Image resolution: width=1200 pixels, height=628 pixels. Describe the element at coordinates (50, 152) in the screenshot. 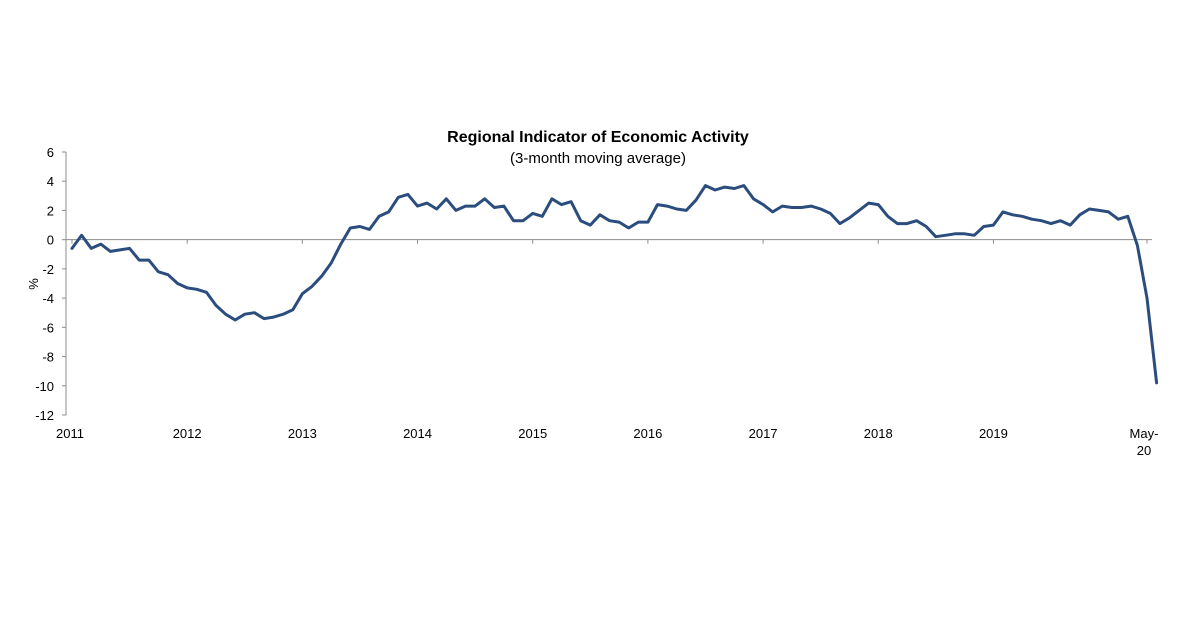

I see `y-tick-label: 6` at that location.